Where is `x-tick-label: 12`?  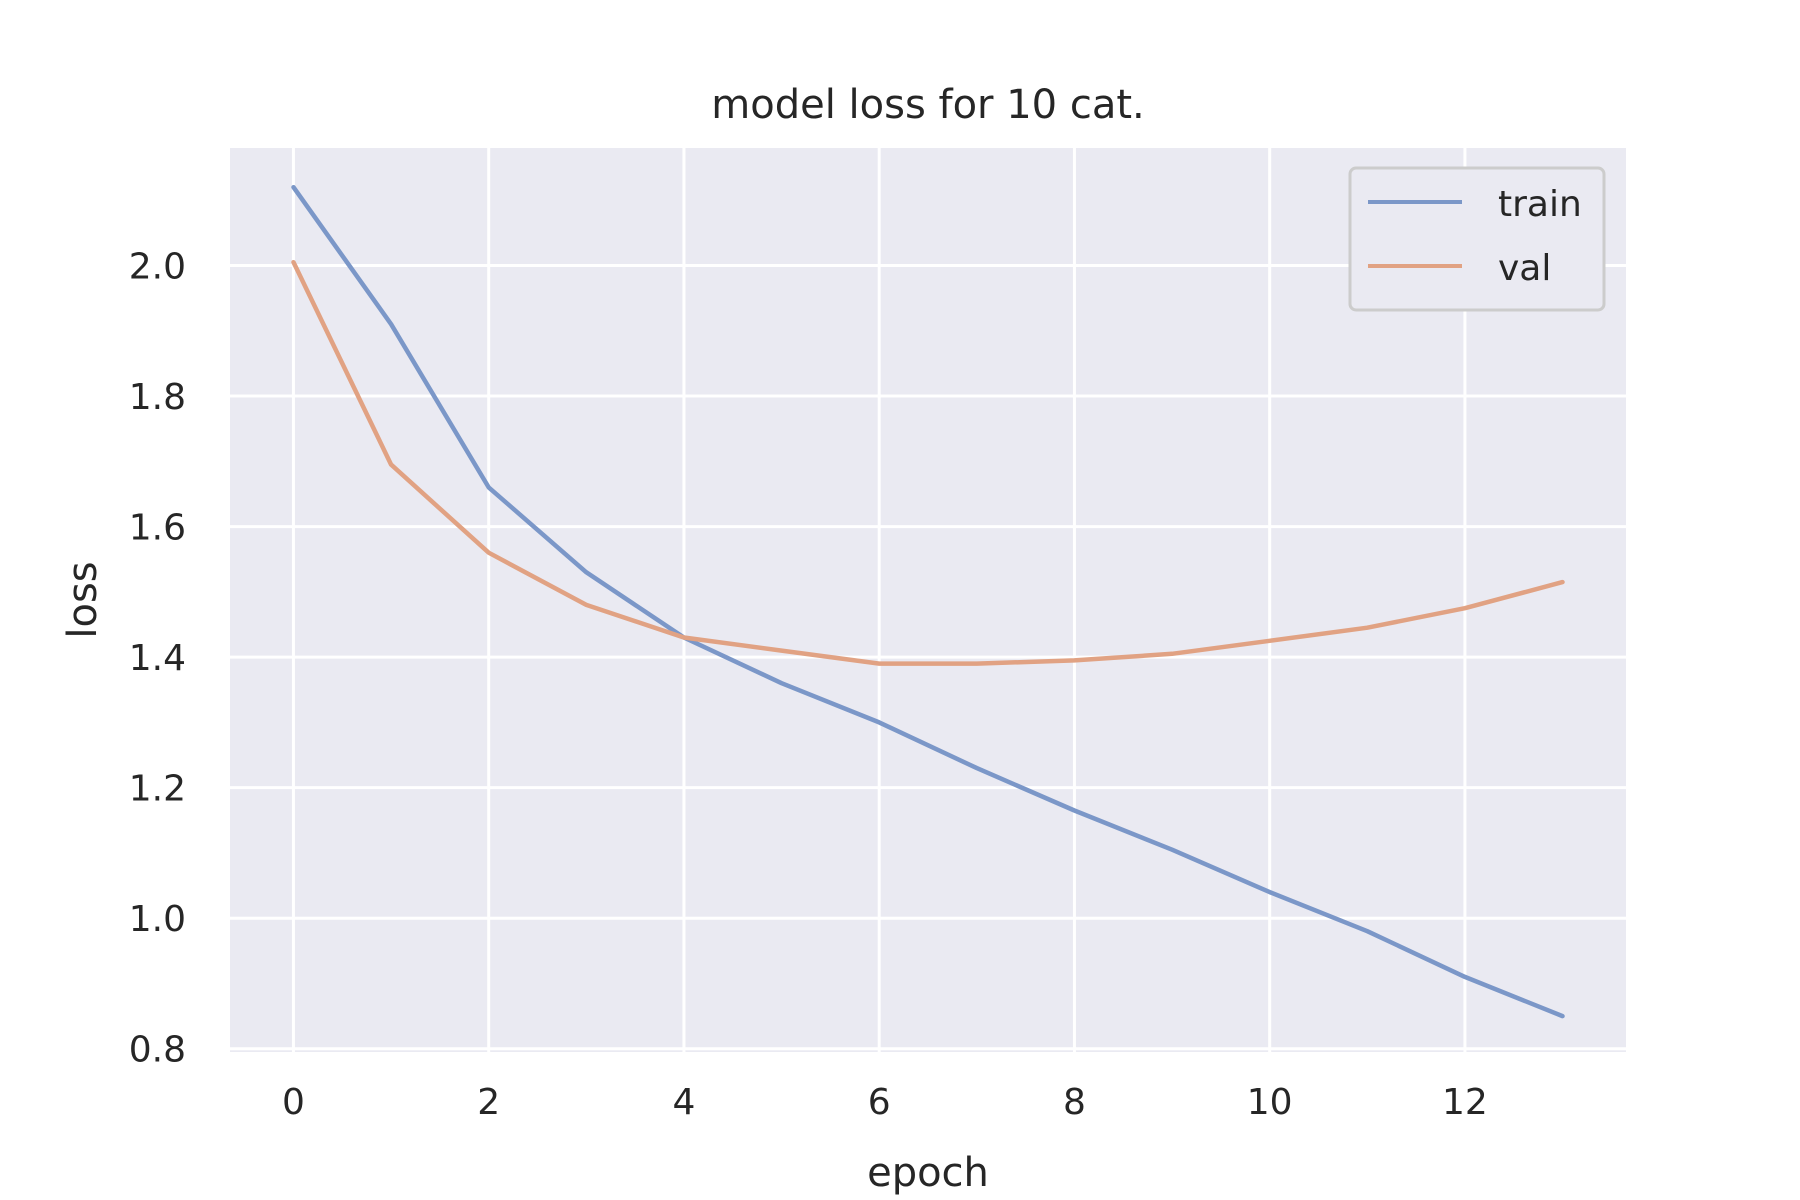
x-tick-label: 12 is located at coordinates (1465, 1102).